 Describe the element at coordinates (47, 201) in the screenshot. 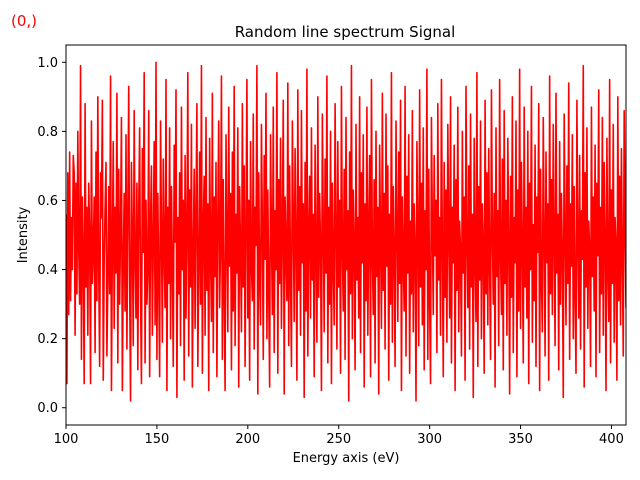

I see `y-tick-label: 0.6` at that location.